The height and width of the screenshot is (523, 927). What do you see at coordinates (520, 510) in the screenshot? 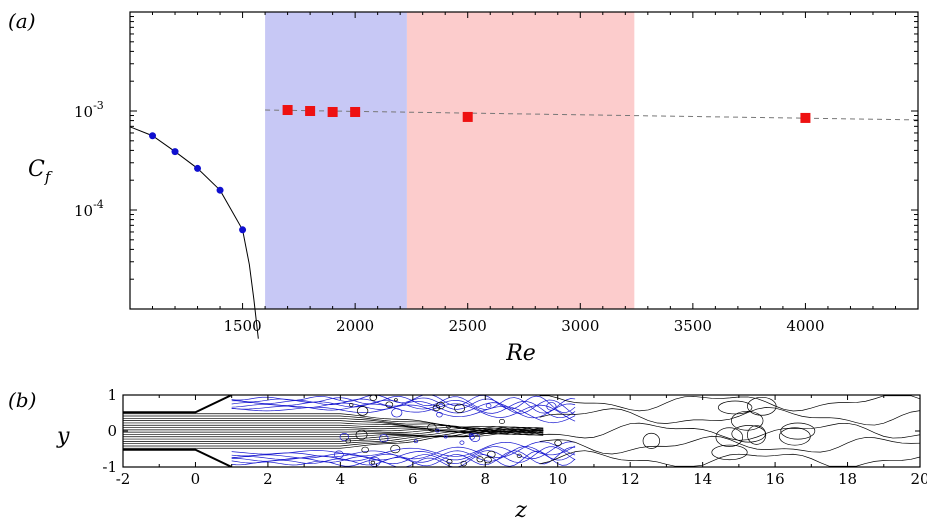
I see `x-axis-title-z: z` at bounding box center [520, 510].